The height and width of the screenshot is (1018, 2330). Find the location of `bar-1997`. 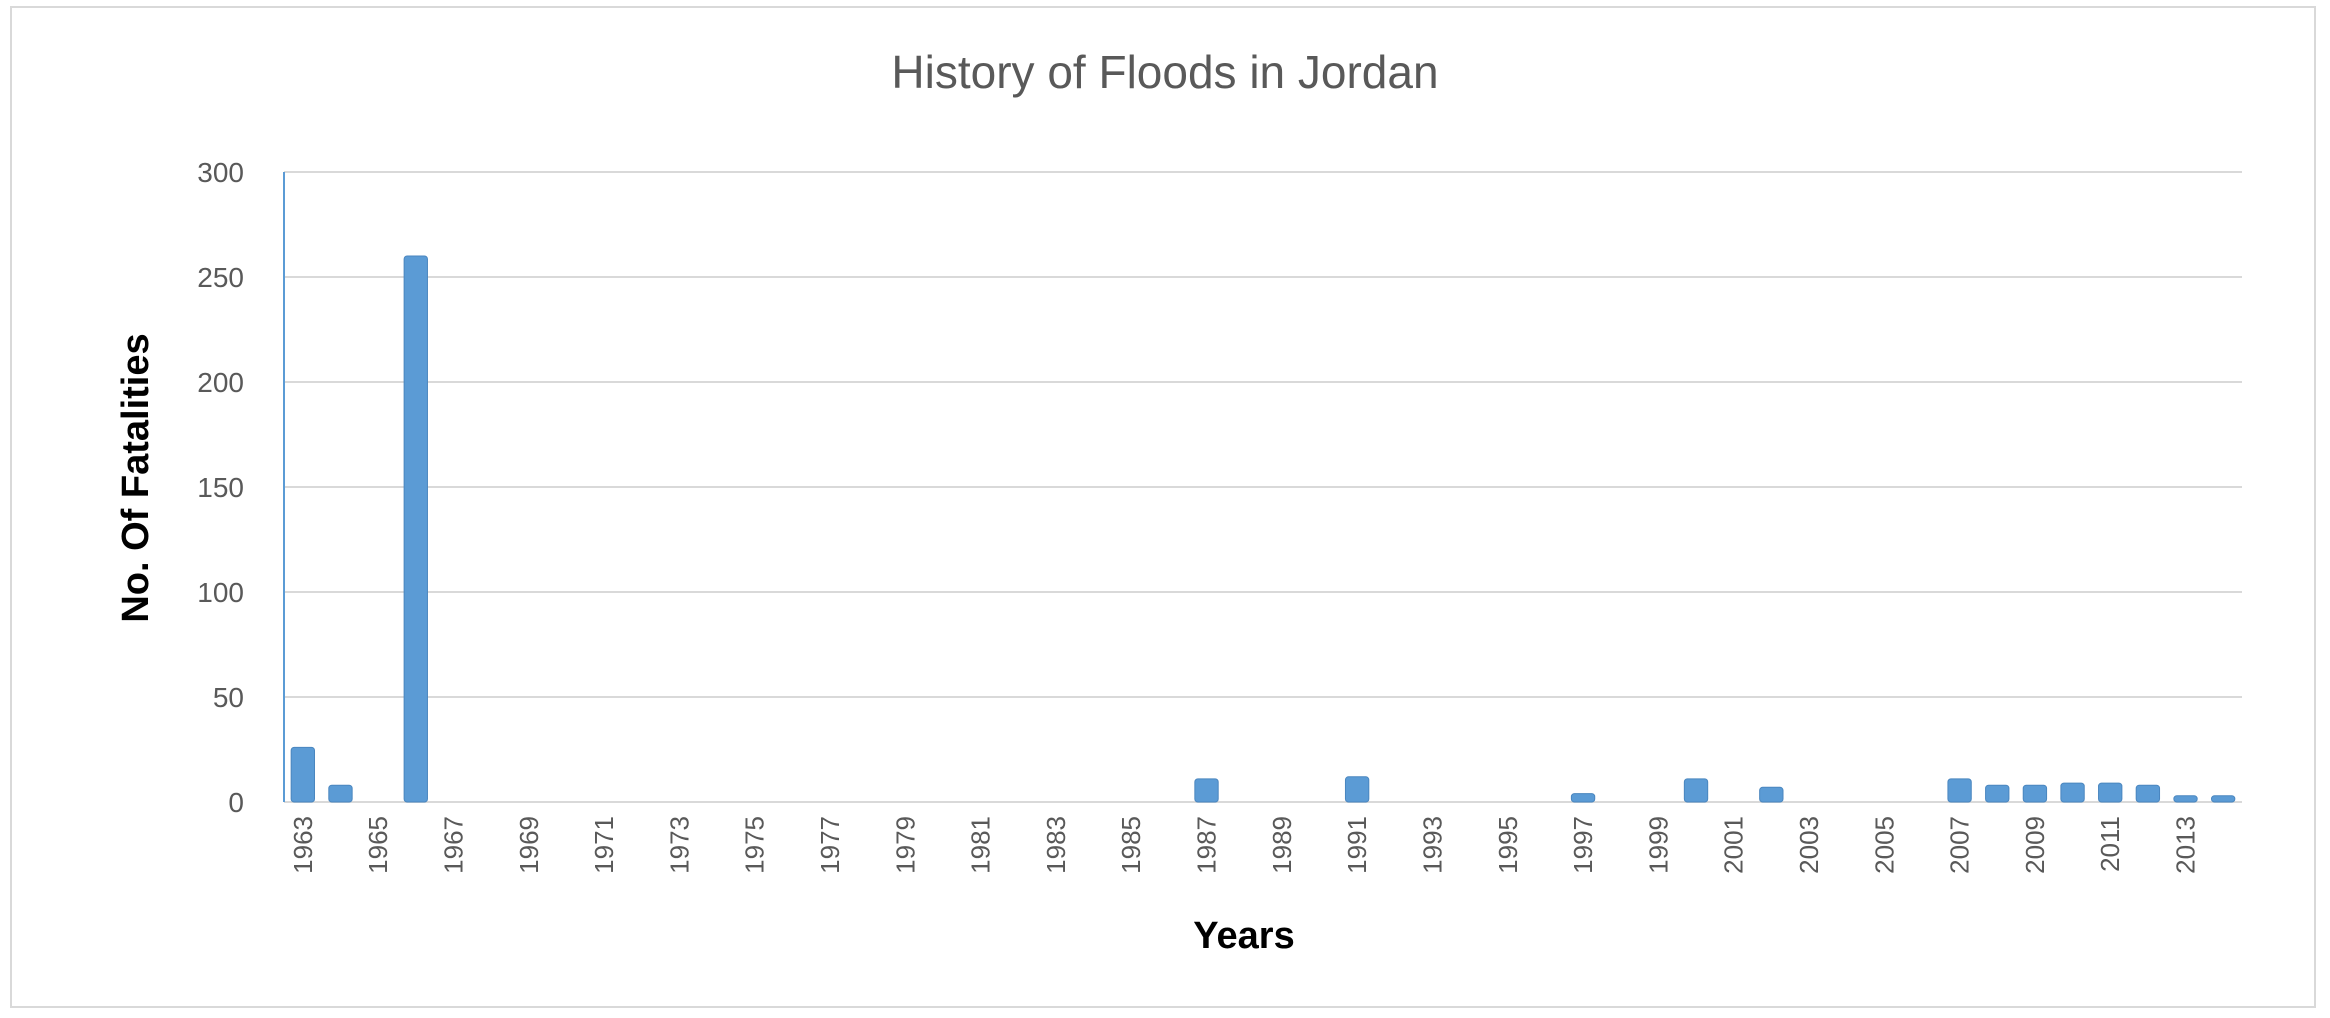

bar-1997 is located at coordinates (1583, 798).